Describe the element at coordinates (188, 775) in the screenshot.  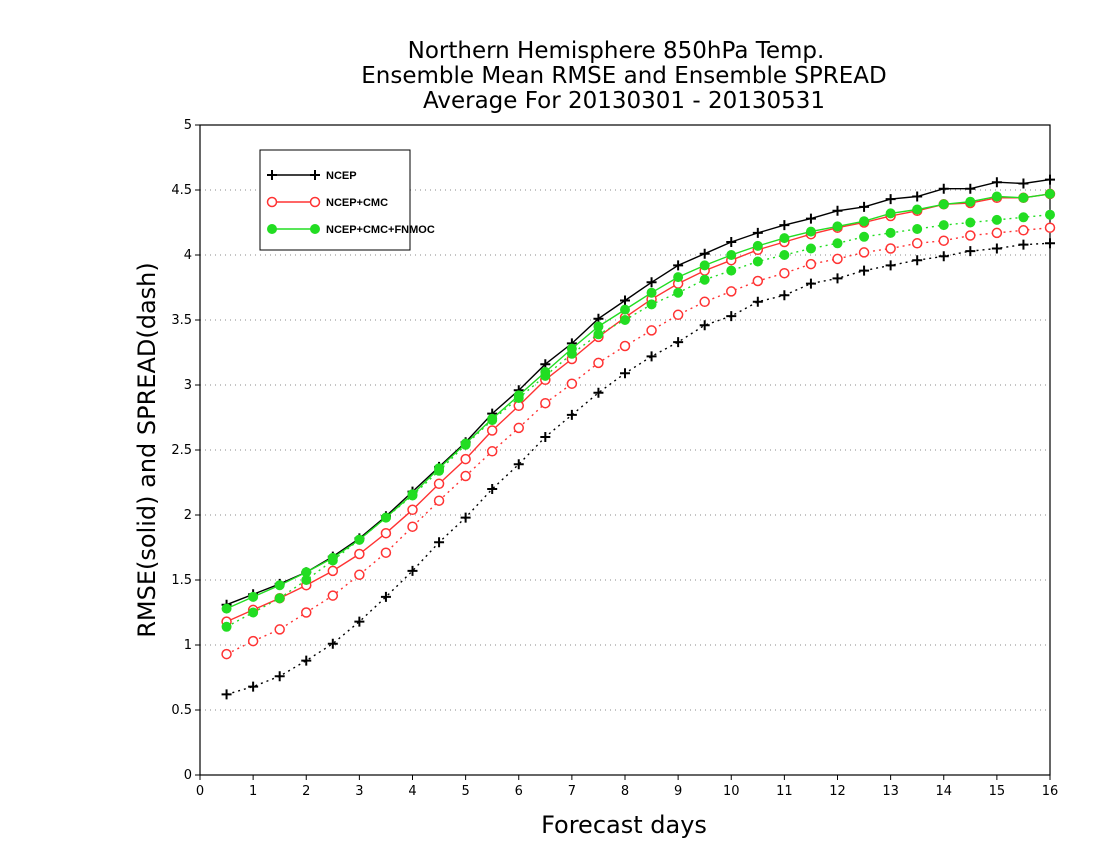
I see `y-tick-label: 0` at that location.